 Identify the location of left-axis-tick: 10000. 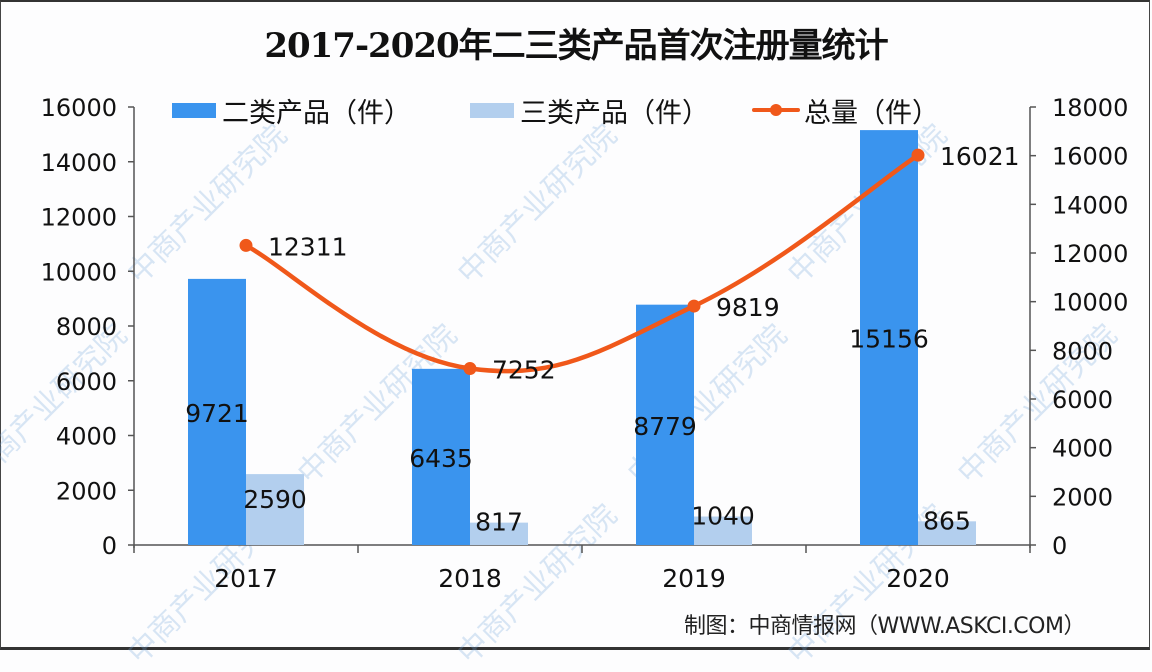
(79, 272).